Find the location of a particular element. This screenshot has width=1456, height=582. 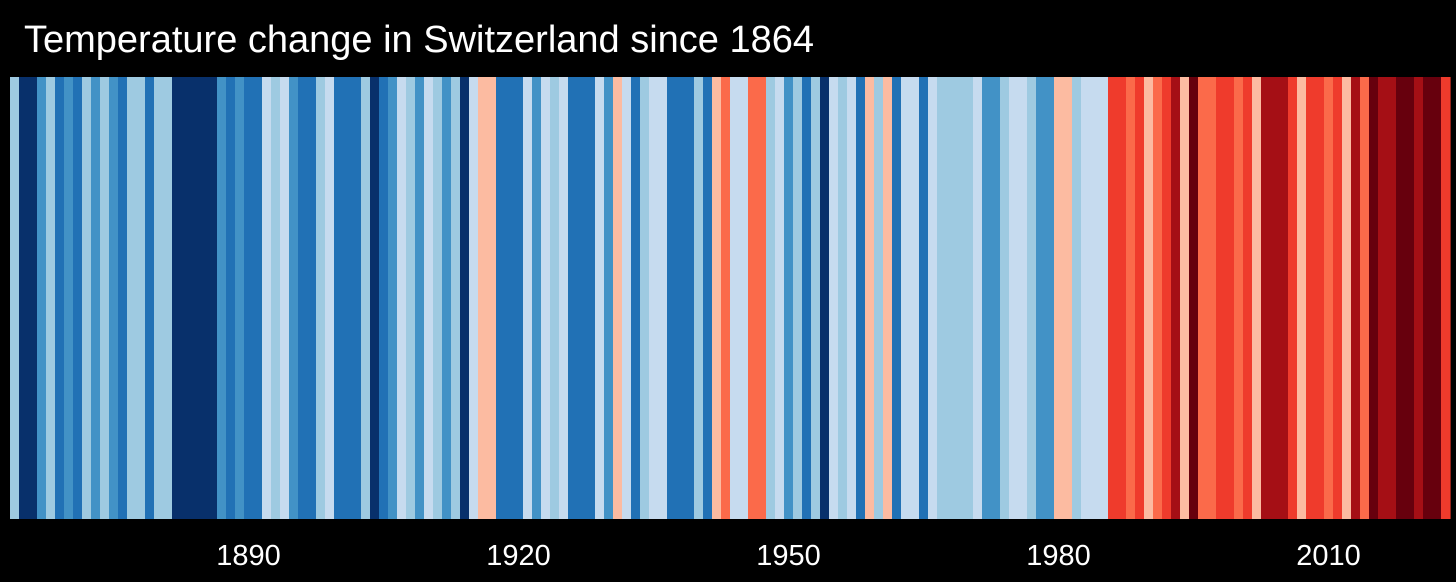

stripe-1991 is located at coordinates (1158, 298).